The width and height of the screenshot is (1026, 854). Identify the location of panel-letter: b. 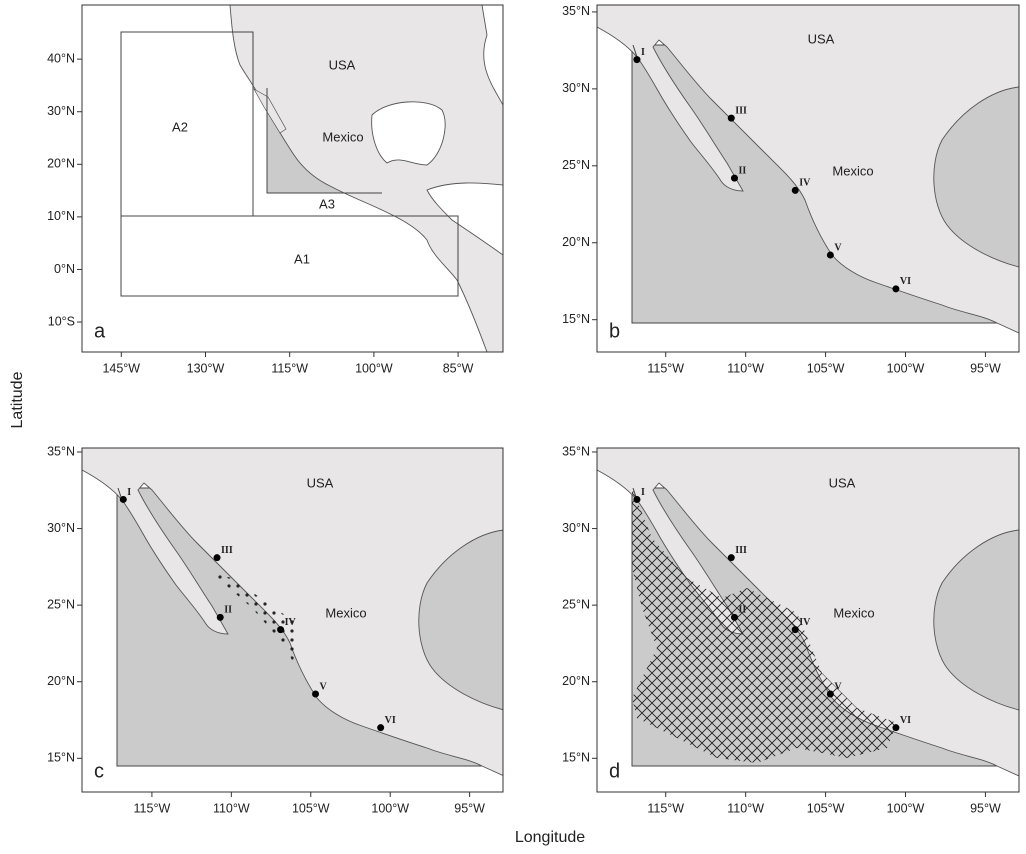
(614, 331).